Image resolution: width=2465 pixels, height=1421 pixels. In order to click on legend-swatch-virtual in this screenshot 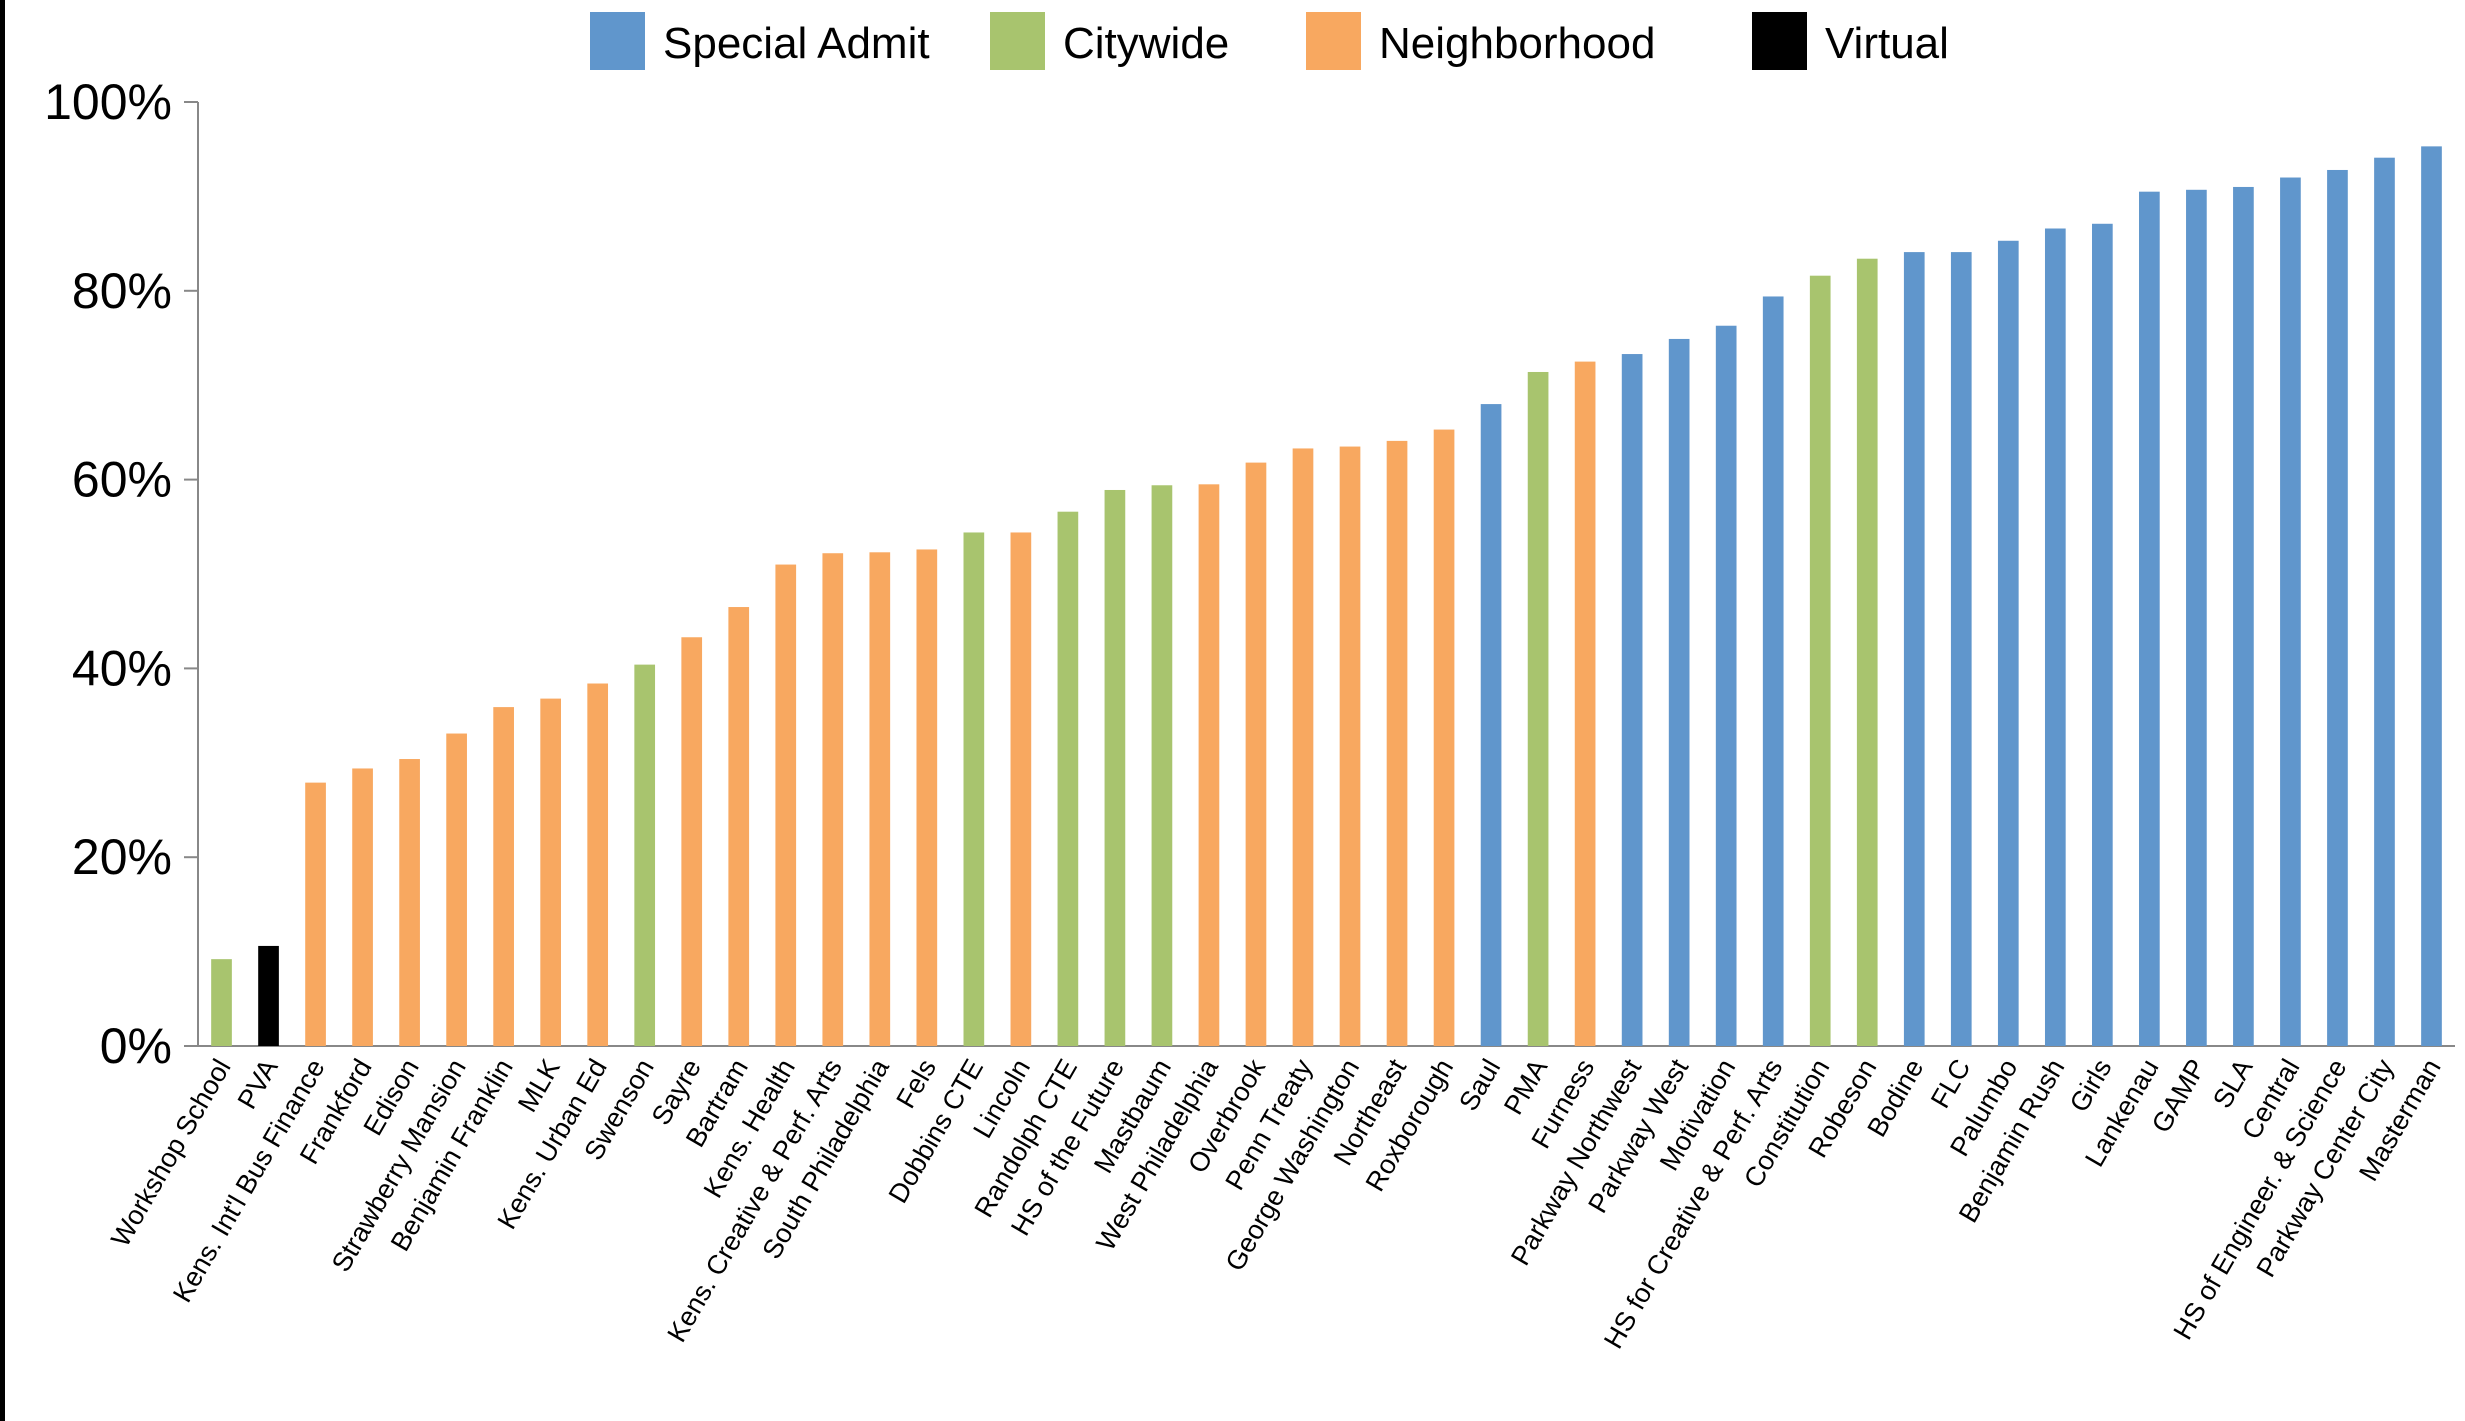, I will do `click(1779, 41)`.